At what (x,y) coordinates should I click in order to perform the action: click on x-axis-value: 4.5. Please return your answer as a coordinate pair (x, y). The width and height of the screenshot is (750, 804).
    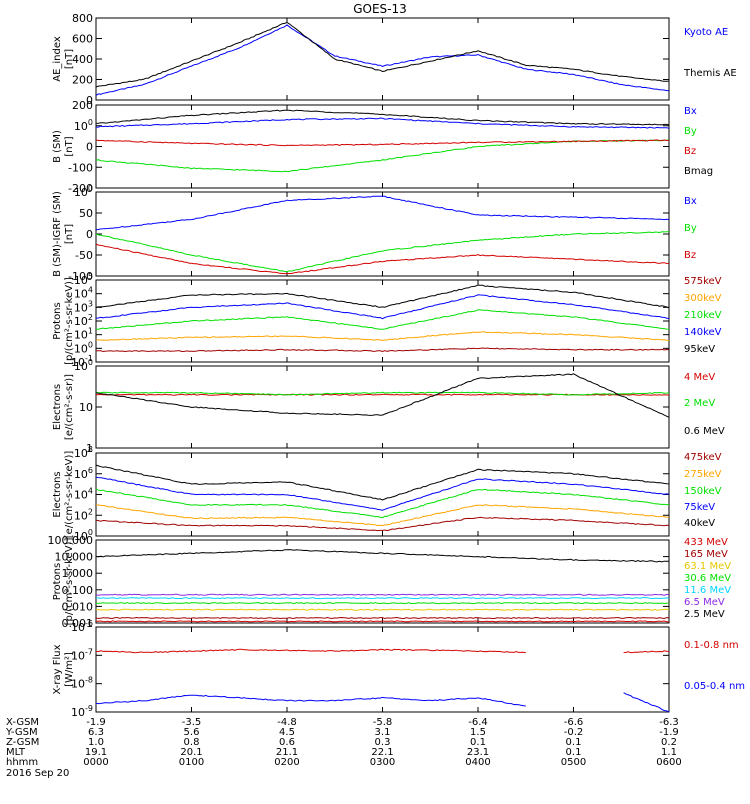
    Looking at the image, I should click on (287, 732).